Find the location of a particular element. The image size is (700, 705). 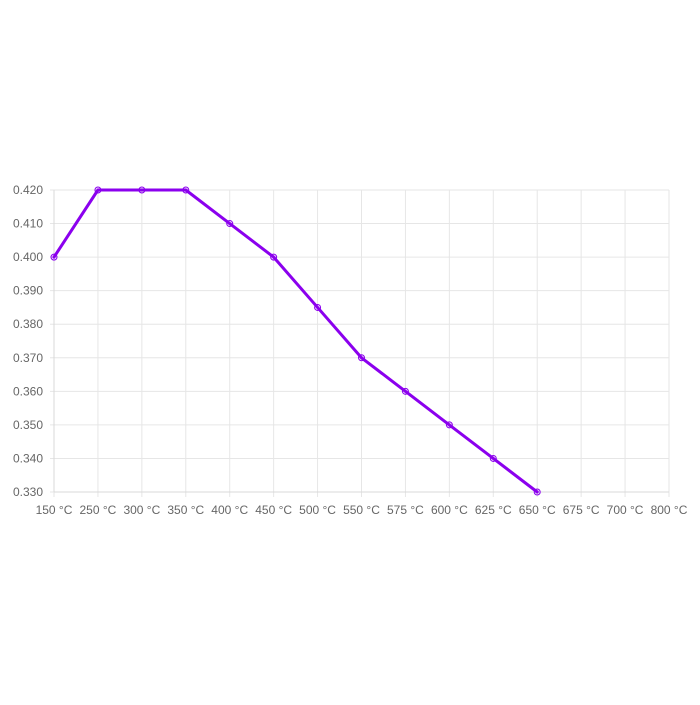

y-tick-label: 0.370 is located at coordinates (28, 358).